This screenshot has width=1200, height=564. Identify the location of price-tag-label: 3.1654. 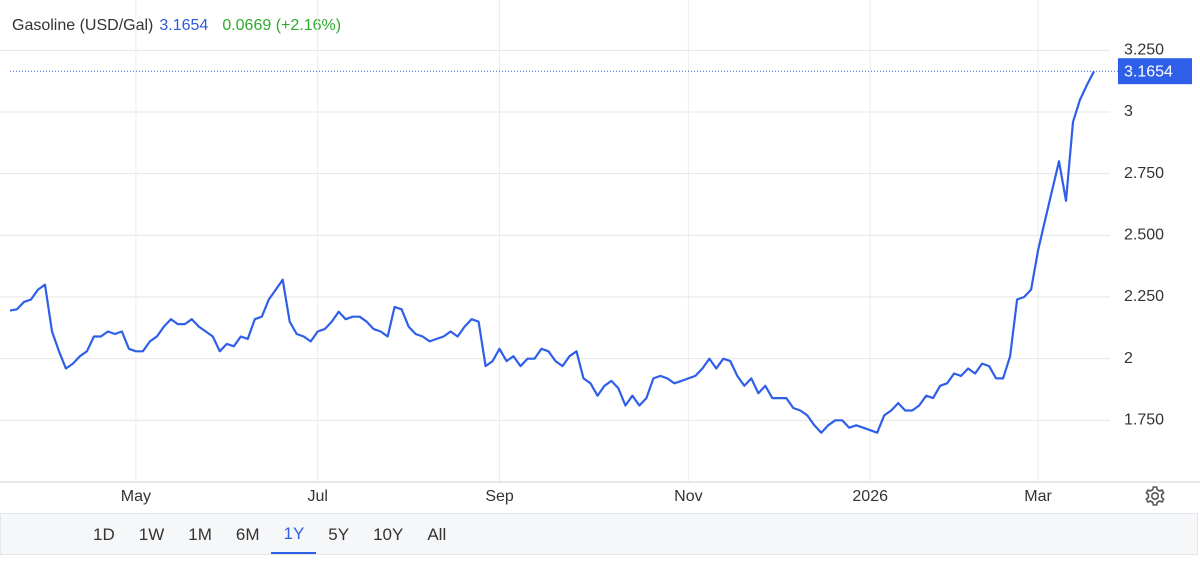
(1148, 71).